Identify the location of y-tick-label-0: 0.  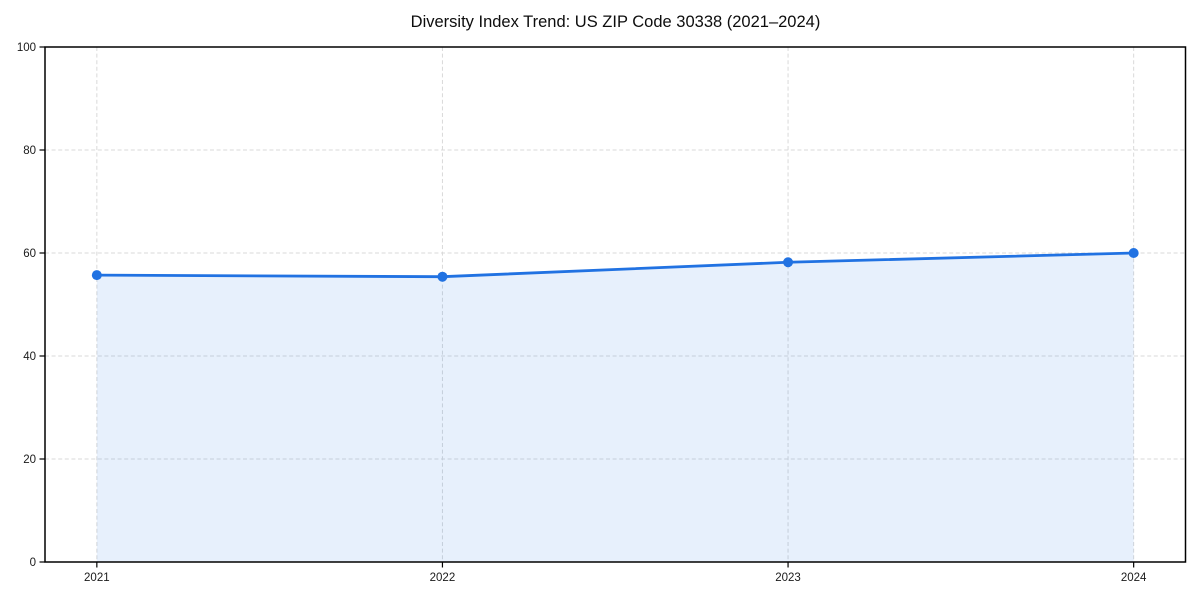
(33, 563).